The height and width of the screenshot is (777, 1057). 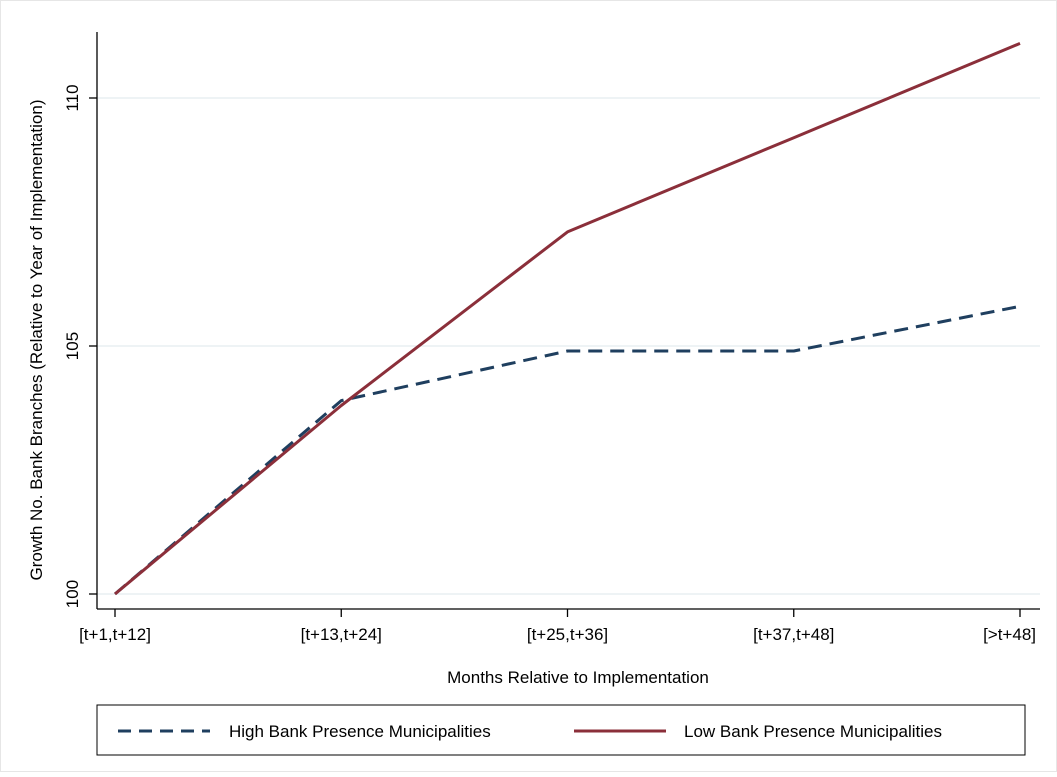 I want to click on x-tick-label: [t+25,t+36], so click(x=567, y=634).